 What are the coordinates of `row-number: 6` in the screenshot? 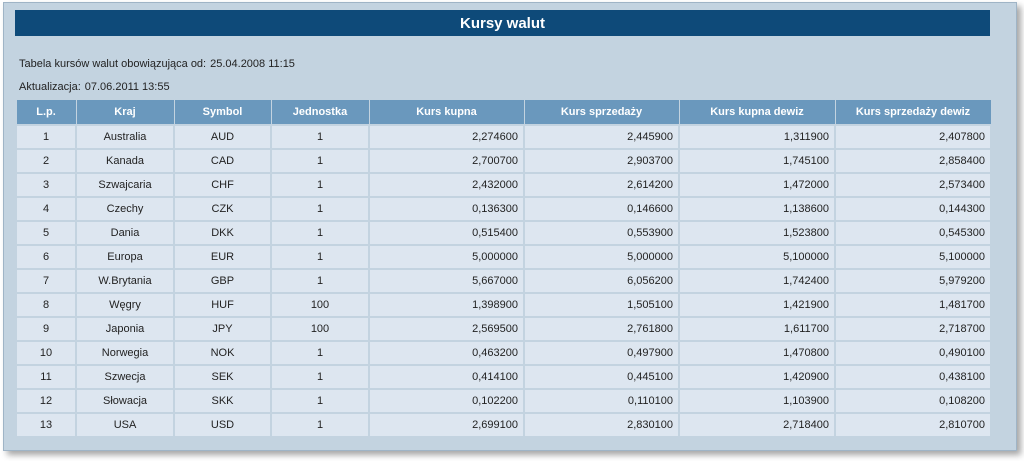 It's located at (46, 257).